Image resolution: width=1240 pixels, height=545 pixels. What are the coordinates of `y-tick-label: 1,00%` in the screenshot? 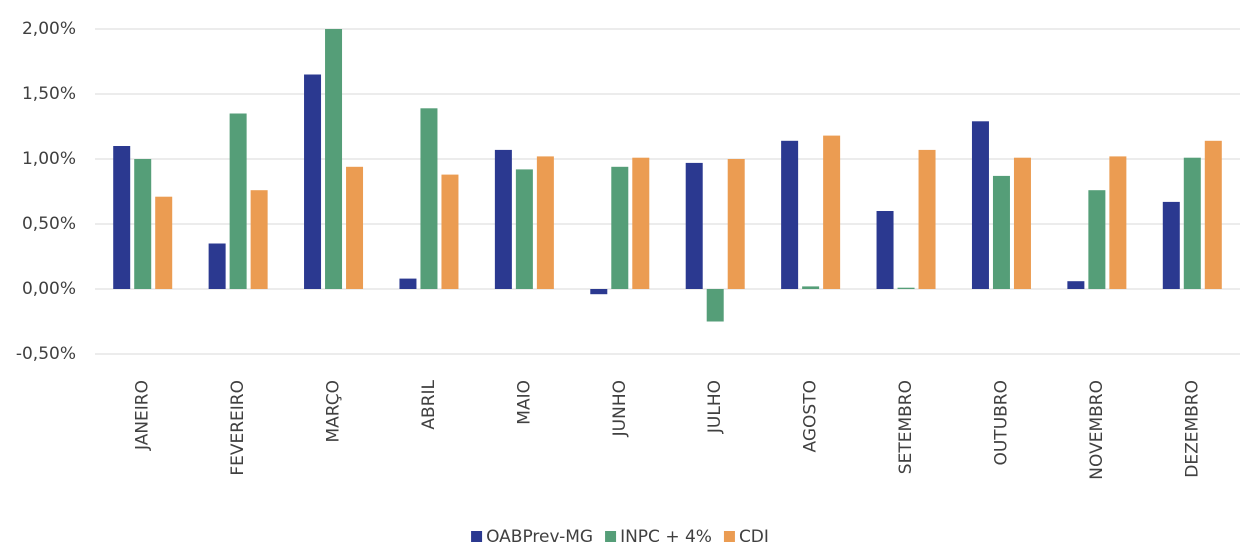 It's located at (49, 159).